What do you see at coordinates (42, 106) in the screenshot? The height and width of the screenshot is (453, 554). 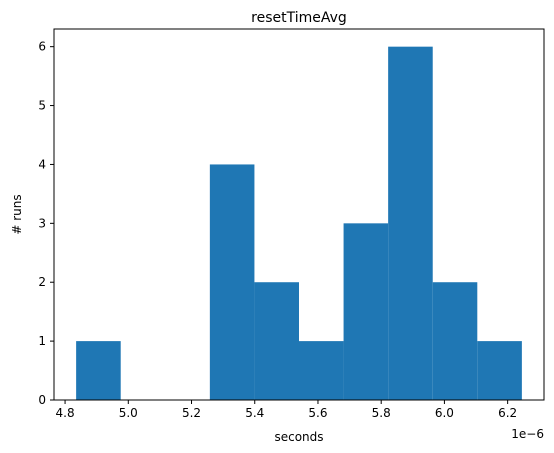 I see `y-tick-label: 5` at bounding box center [42, 106].